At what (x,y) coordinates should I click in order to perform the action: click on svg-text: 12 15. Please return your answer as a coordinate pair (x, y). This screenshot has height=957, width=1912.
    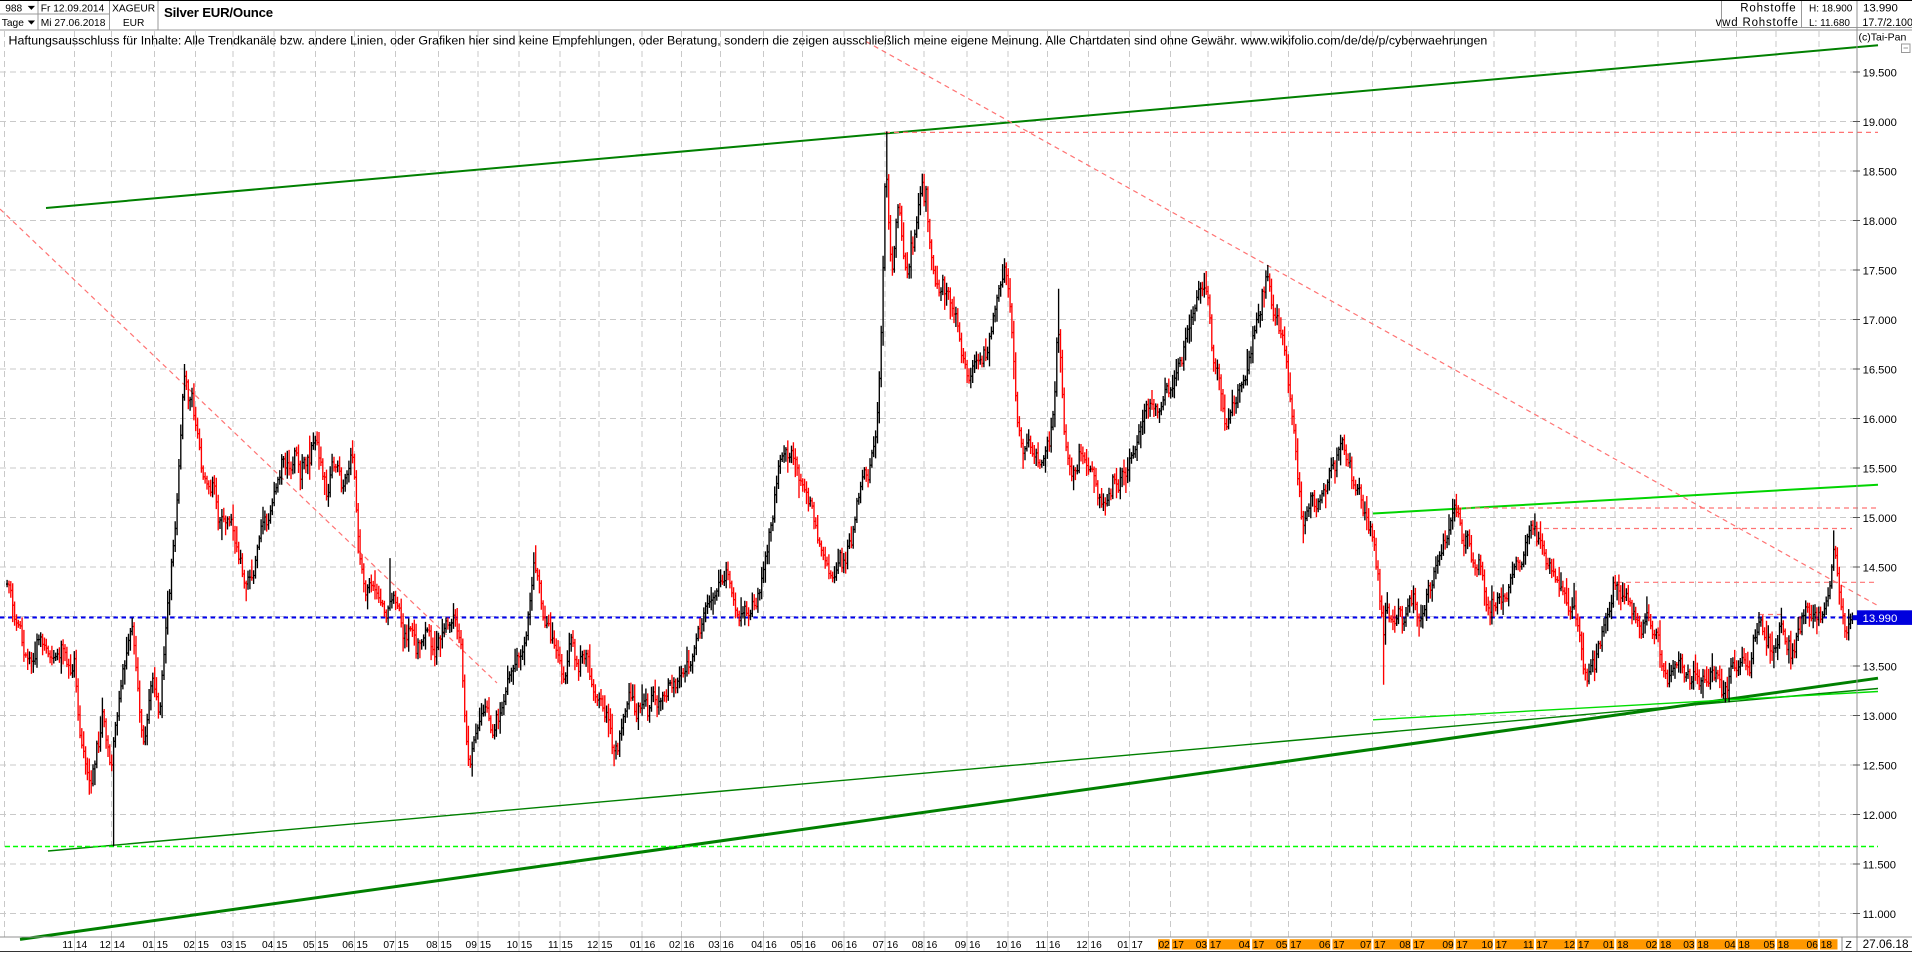
    Looking at the image, I should click on (600, 945).